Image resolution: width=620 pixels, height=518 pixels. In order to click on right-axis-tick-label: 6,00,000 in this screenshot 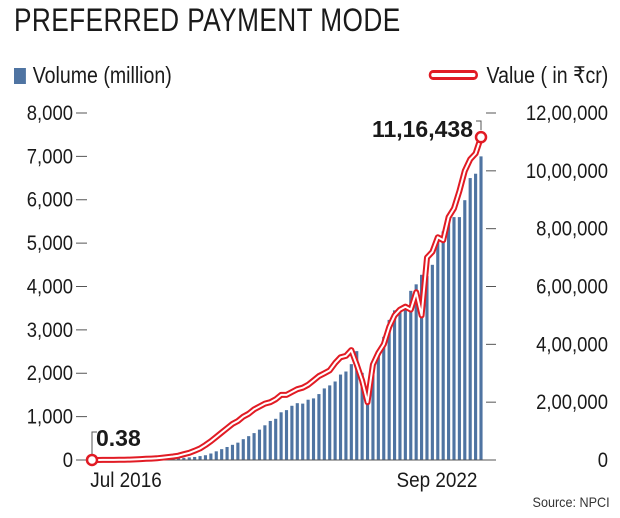, I will do `click(572, 286)`.